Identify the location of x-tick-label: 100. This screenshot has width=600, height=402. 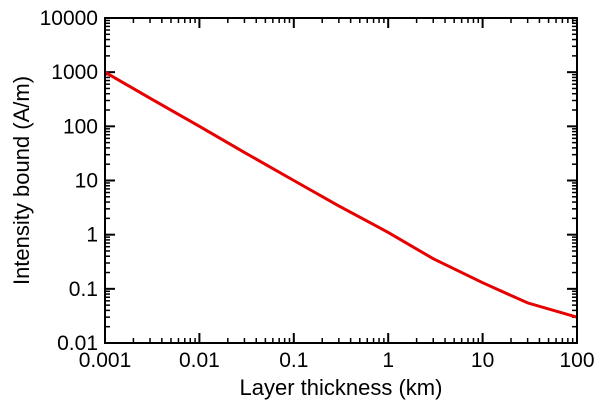
(576, 360).